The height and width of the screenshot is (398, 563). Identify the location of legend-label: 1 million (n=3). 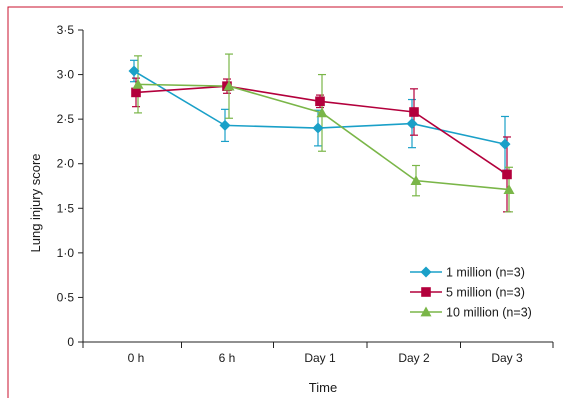
(485, 273).